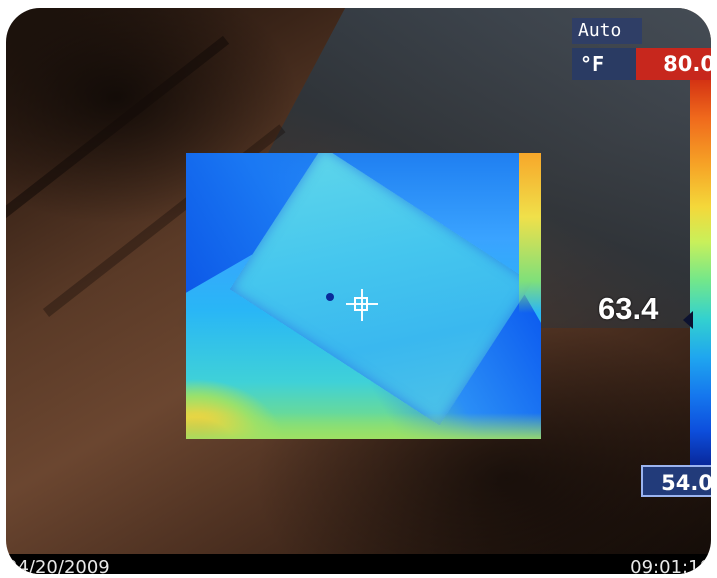  I want to click on capture-time: 09:01:10, so click(670, 565).